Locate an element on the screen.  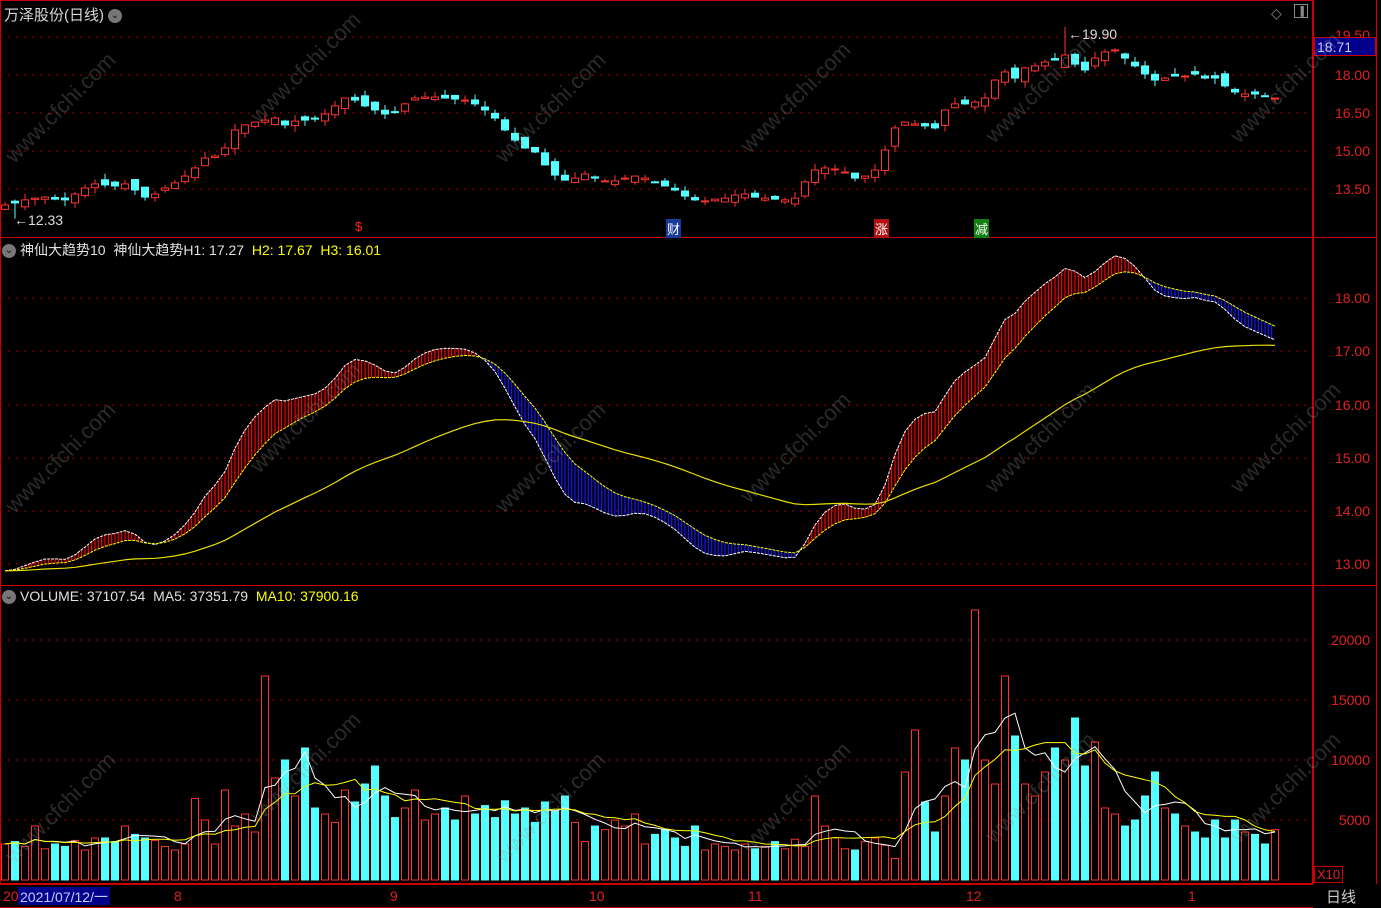
volume-tick: 20000 is located at coordinates (1350, 640).